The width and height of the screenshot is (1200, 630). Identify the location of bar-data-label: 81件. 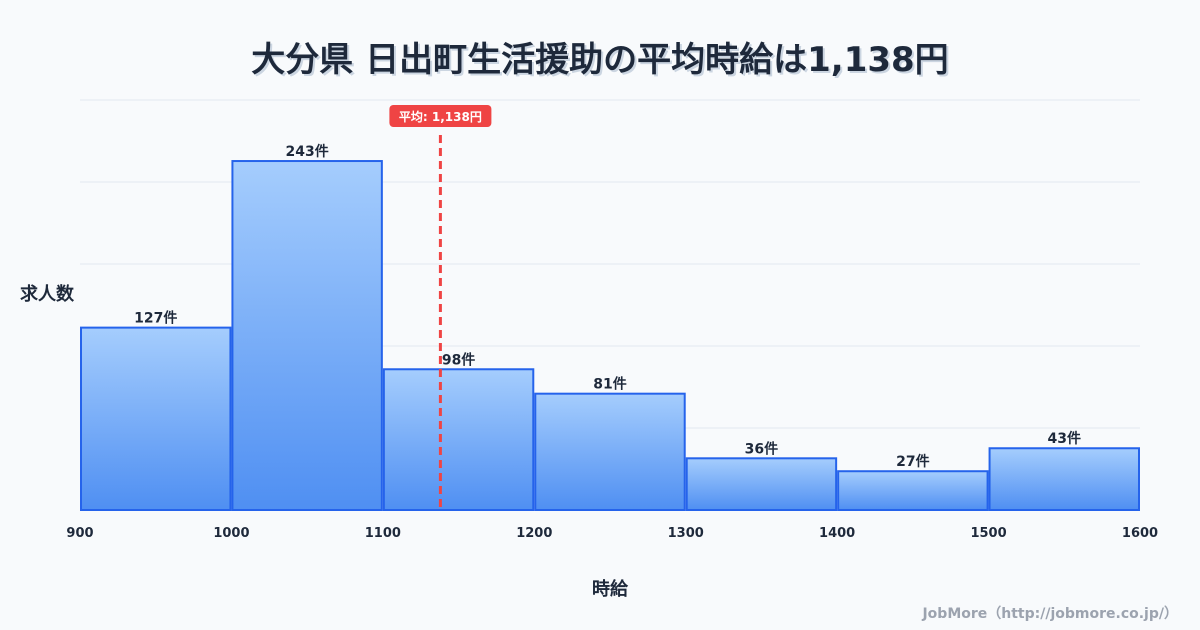
(609, 384).